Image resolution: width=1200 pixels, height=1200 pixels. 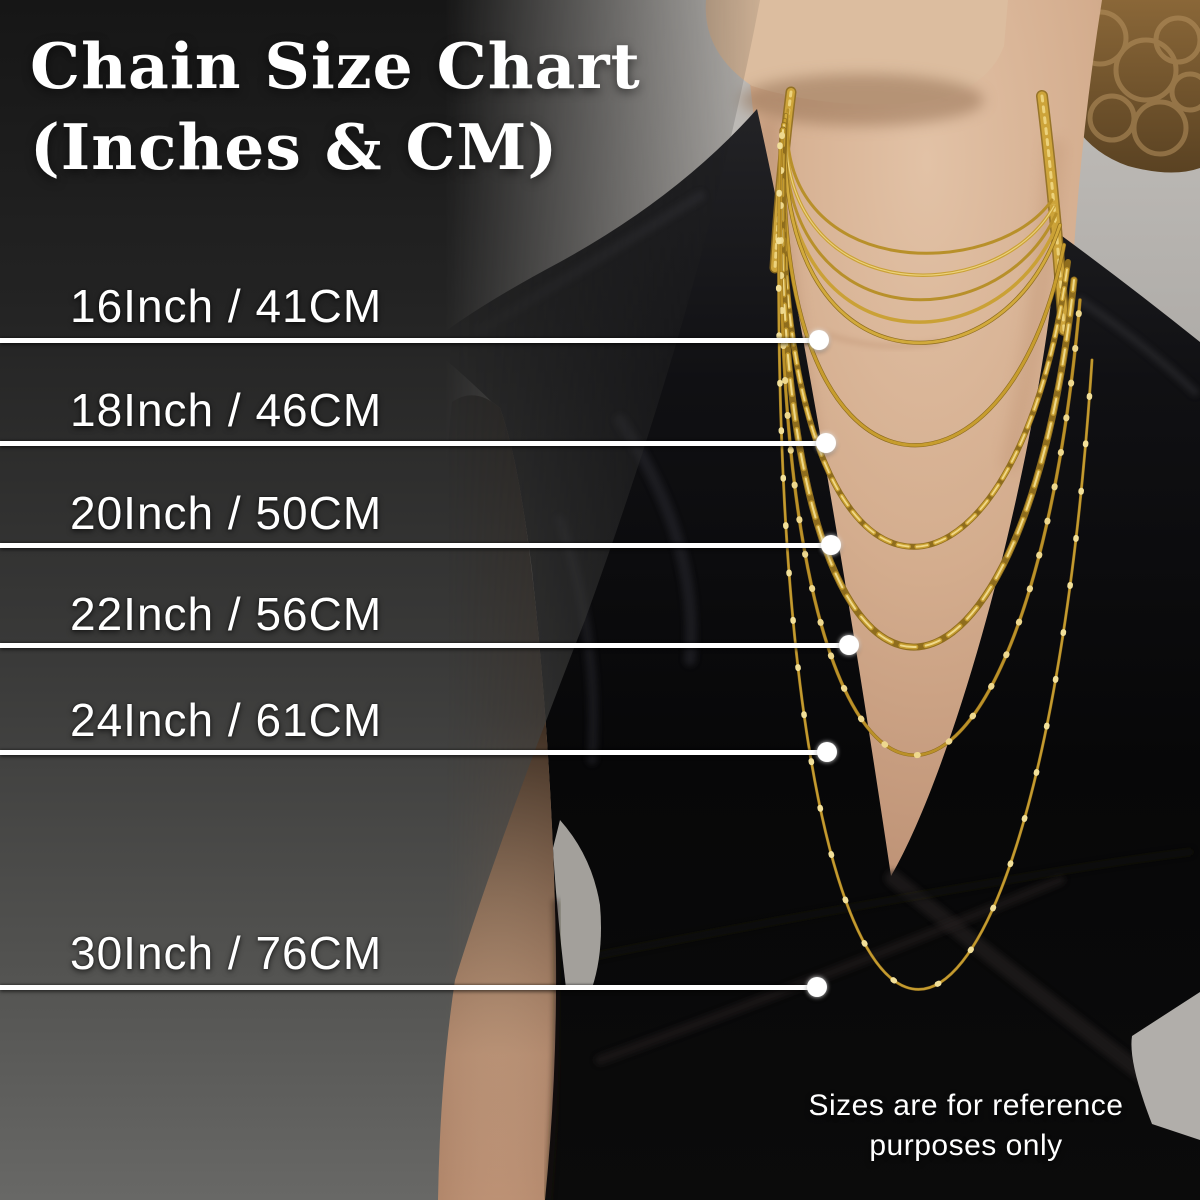 I want to click on size-label: 18Inch / 46CM, so click(x=226, y=410).